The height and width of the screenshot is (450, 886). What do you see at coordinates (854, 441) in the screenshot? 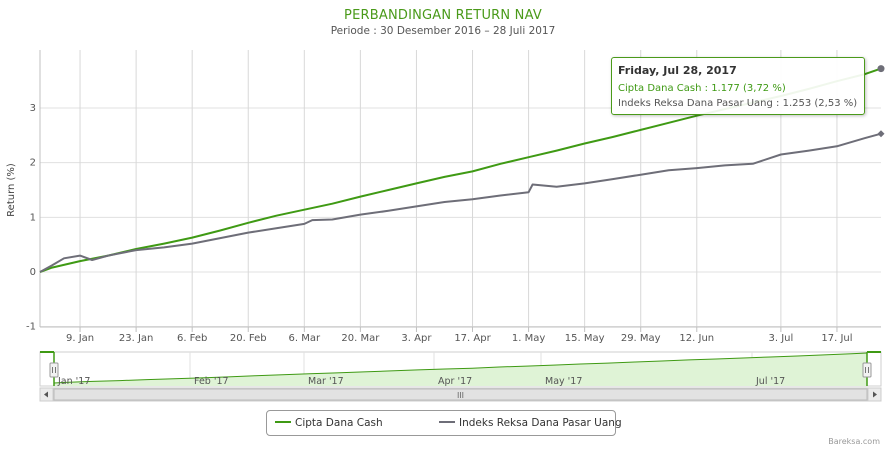
I see `credits-link: Bareksa.com` at bounding box center [854, 441].